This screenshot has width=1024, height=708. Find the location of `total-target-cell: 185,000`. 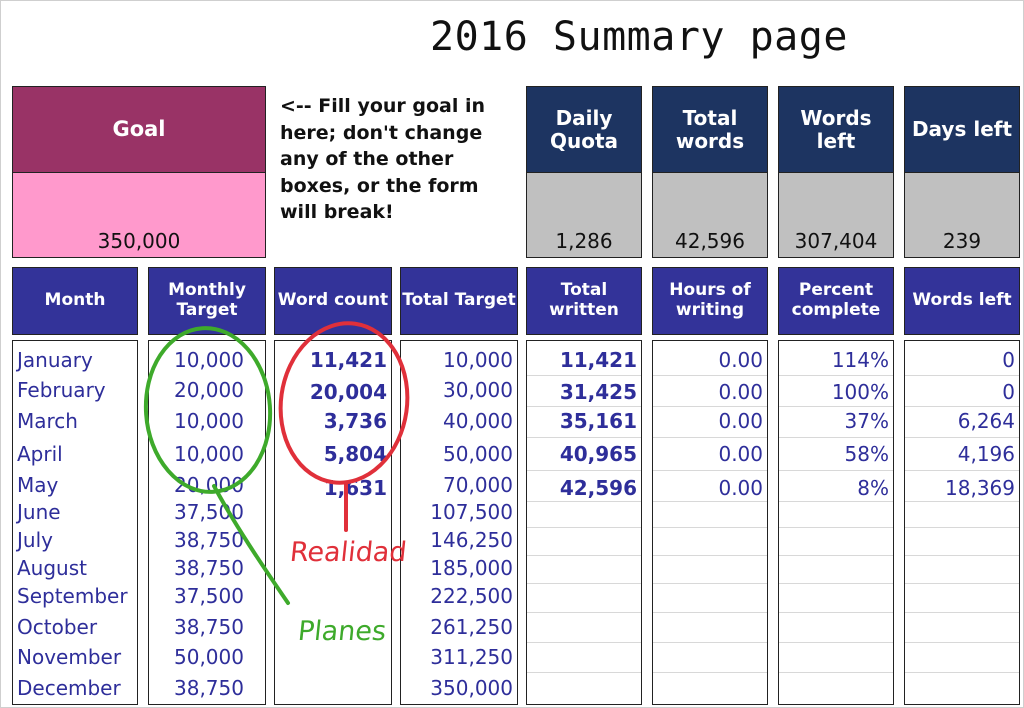

total-target-cell: 185,000 is located at coordinates (471, 568).